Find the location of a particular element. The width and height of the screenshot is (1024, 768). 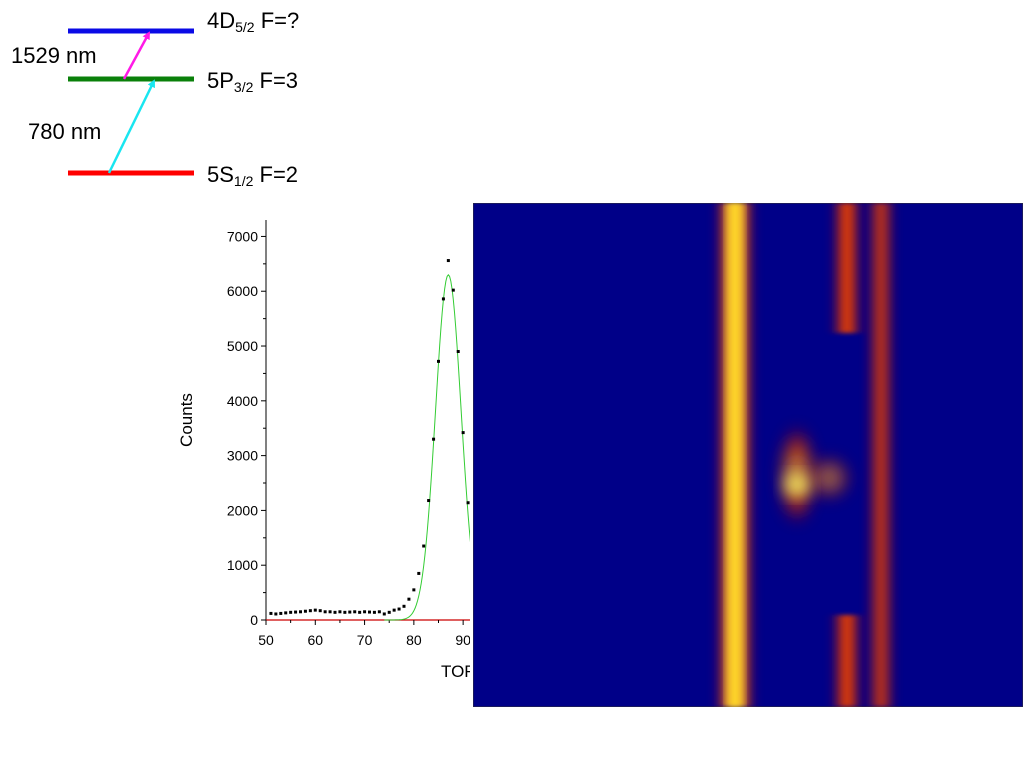

heatmap-blob-core is located at coordinates (797, 485).